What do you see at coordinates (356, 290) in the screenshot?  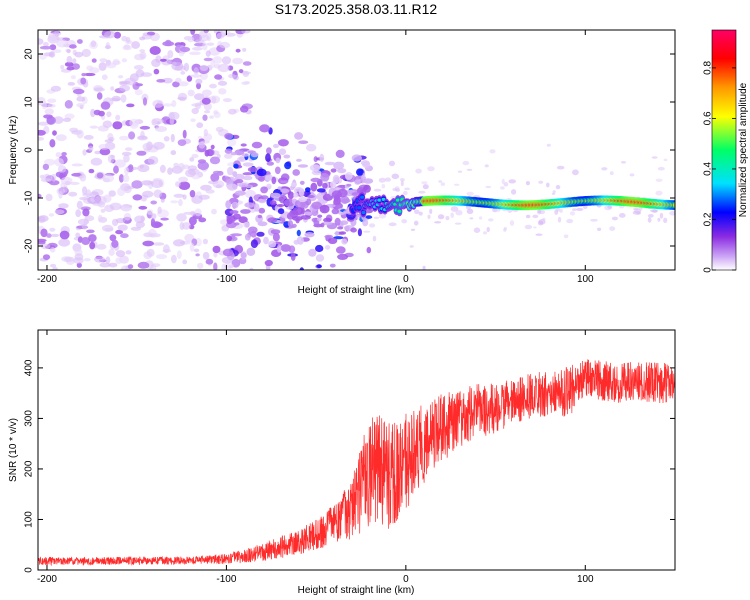 I see `spectrogram-x-label: Height of straight line (km)` at bounding box center [356, 290].